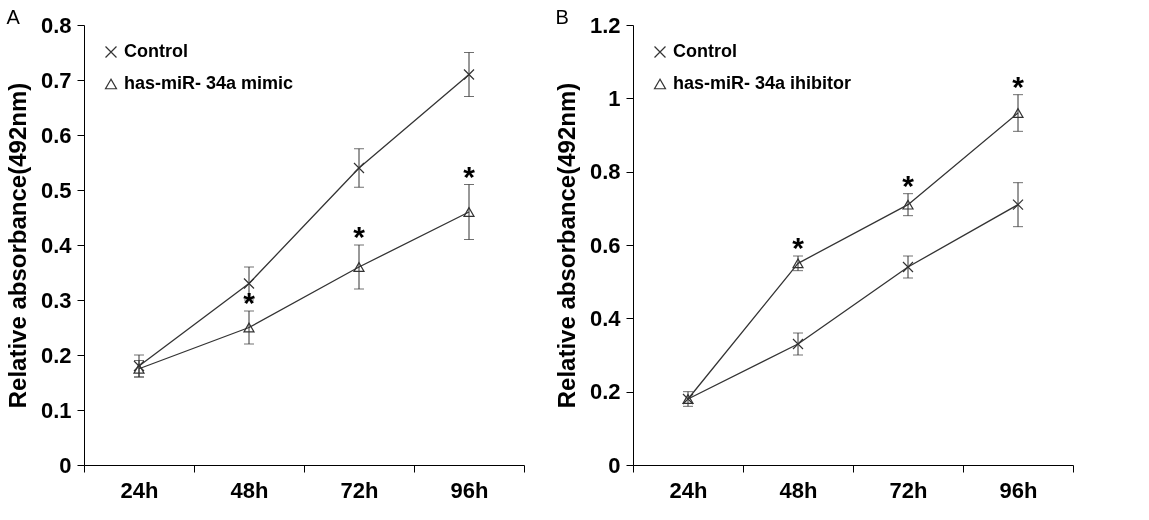 The height and width of the screenshot is (520, 1149). I want to click on y-tick-label: 0.1, so click(56, 410).